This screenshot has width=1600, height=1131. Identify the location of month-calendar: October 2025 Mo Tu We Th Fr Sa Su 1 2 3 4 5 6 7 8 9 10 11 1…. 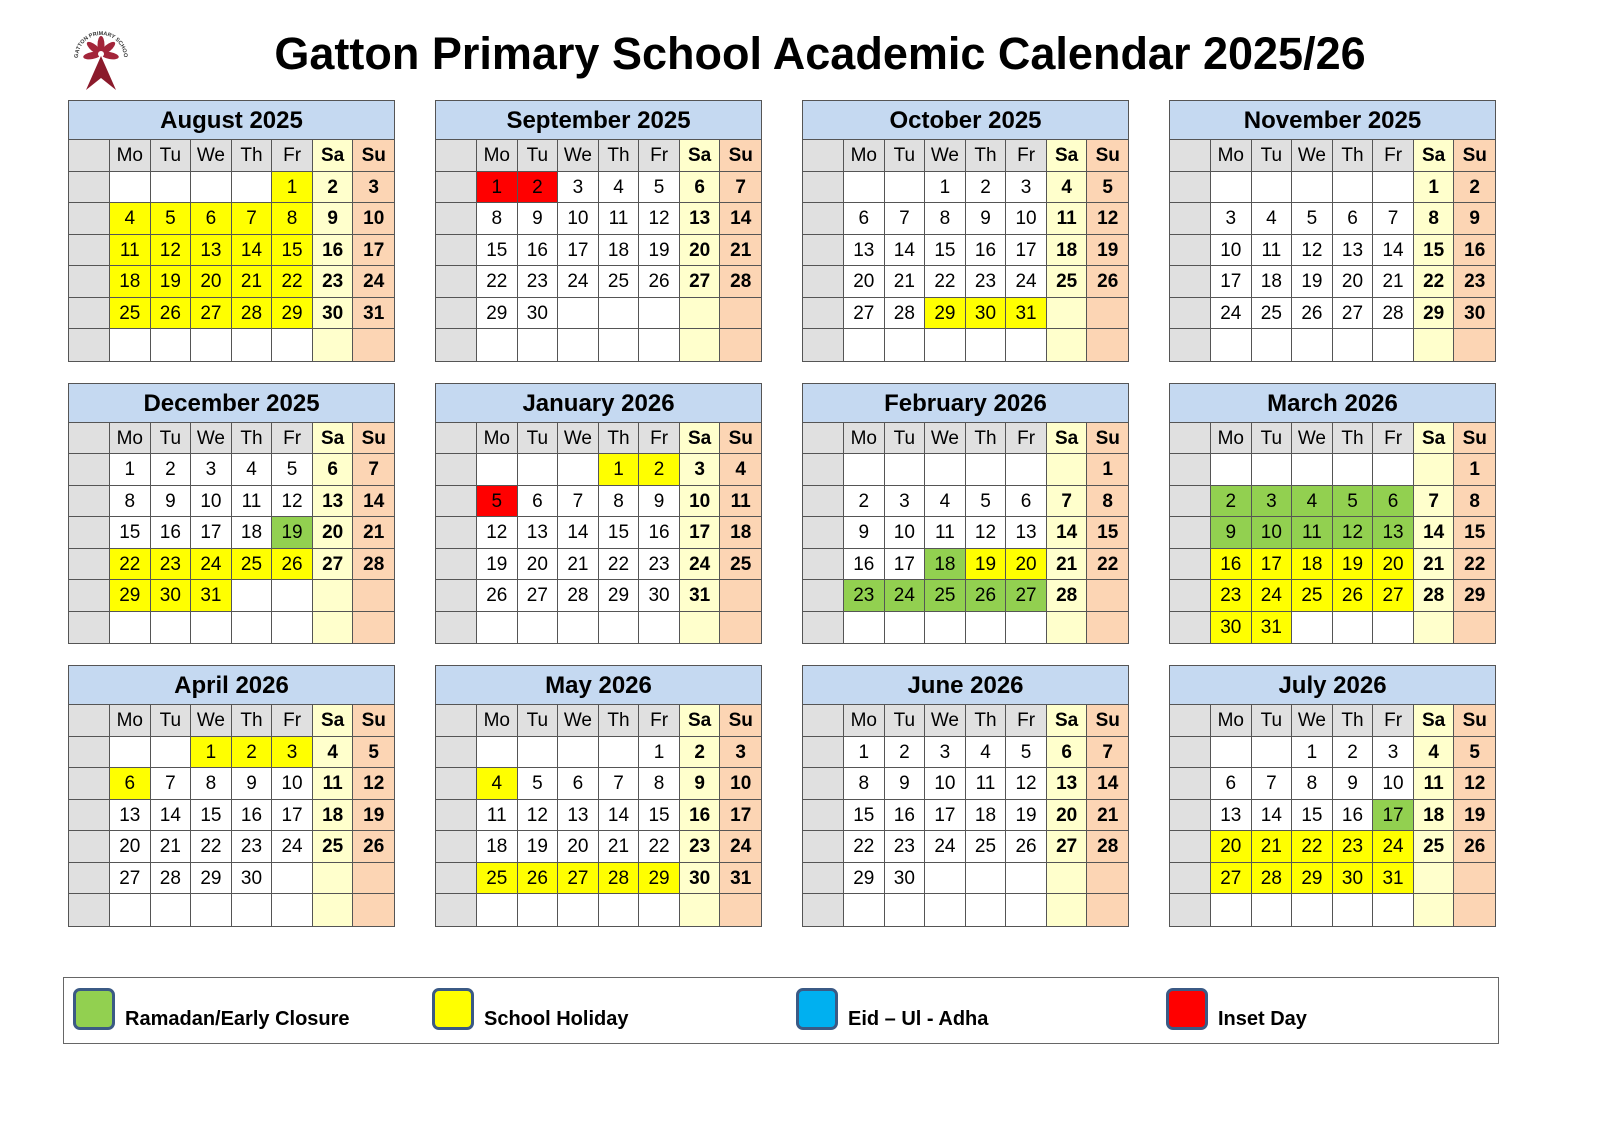
(965, 231).